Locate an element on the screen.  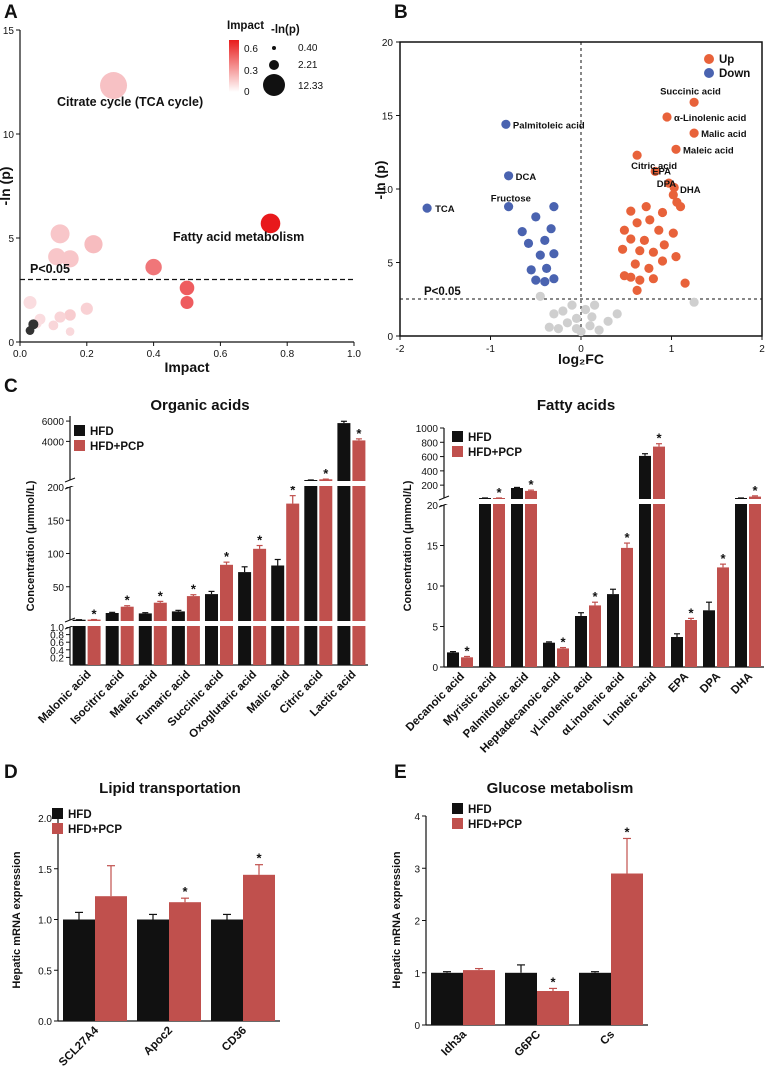
pa-y-axis-label: -ln (p) is located at coordinates (6, 186).